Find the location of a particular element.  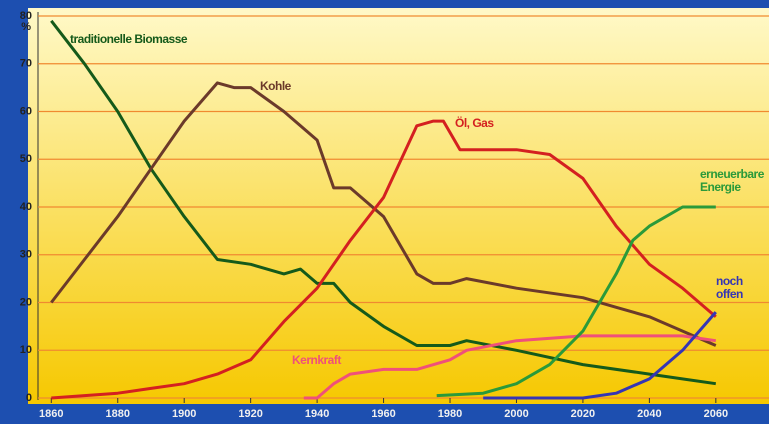

x-tick-label: 1940 is located at coordinates (317, 414).